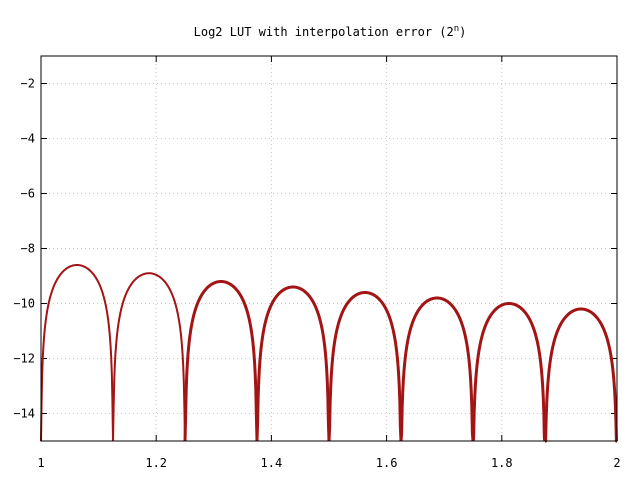 The height and width of the screenshot is (484, 640). I want to click on title-superscript: n, so click(456, 29).